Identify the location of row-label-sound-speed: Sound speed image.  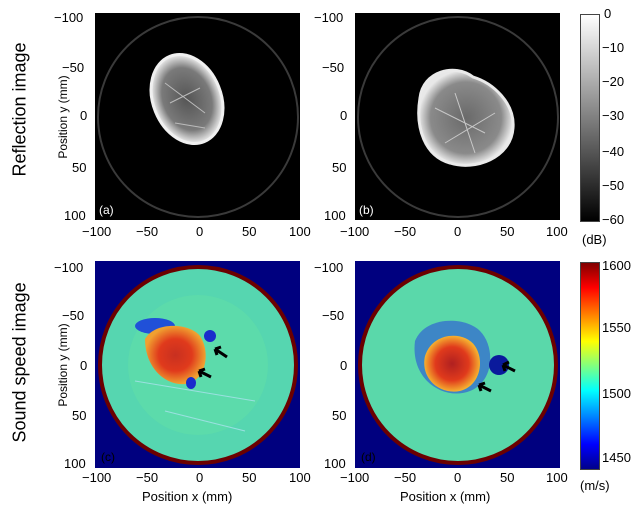
(19, 362).